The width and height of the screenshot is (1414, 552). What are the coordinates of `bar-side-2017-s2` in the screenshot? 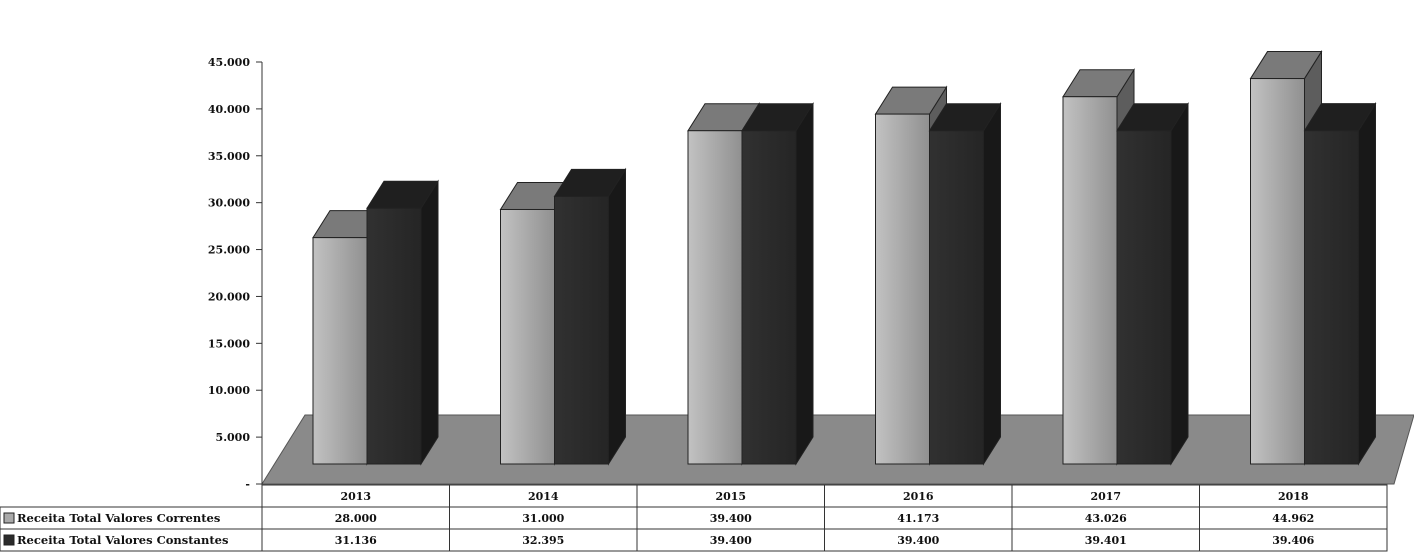 It's located at (1179, 283).